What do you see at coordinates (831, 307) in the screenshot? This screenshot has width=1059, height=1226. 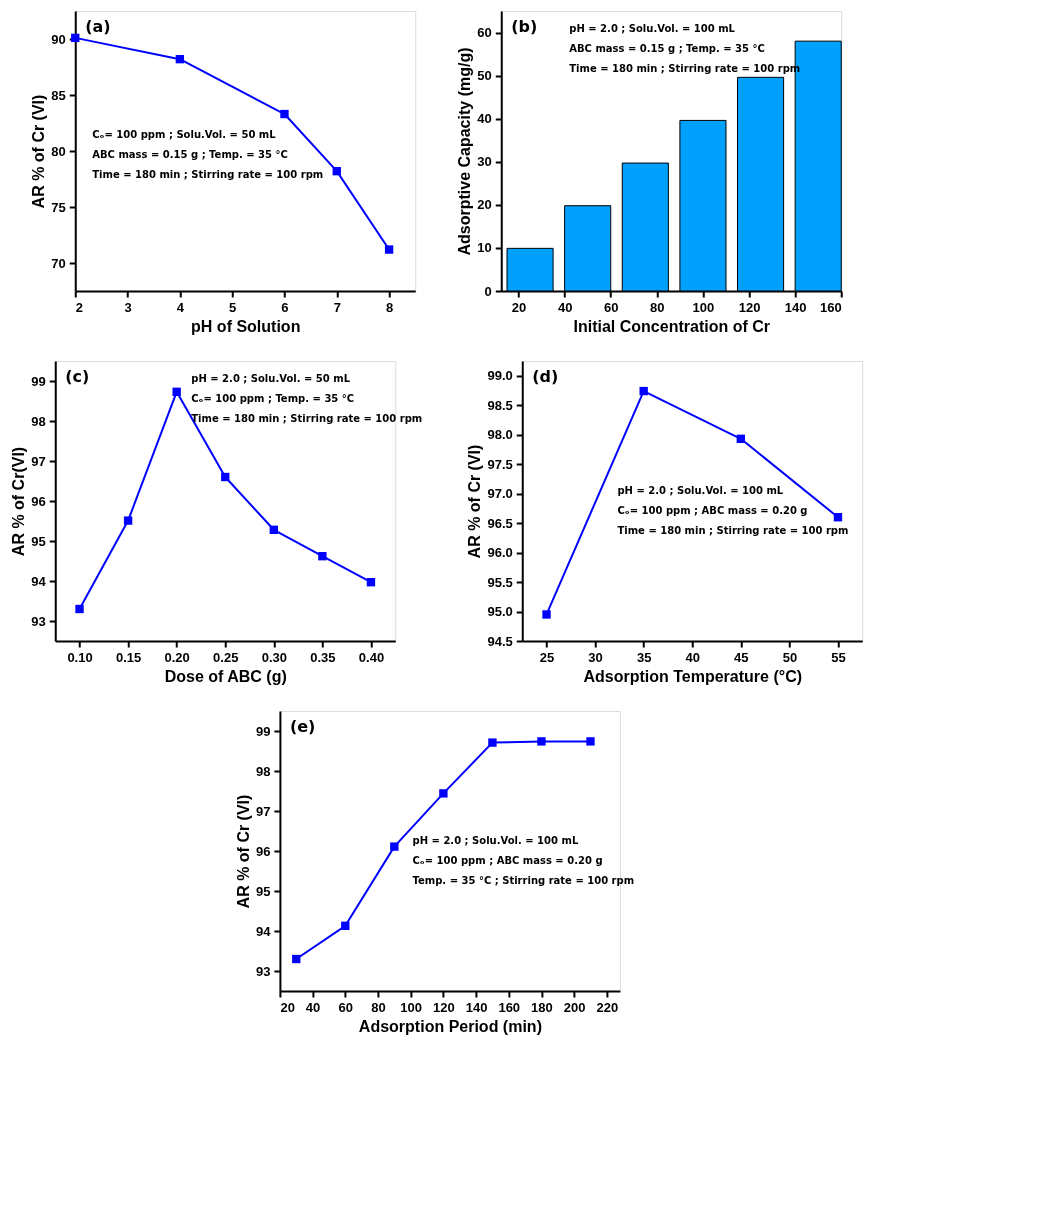 I see `x-tick-label: 160` at bounding box center [831, 307].